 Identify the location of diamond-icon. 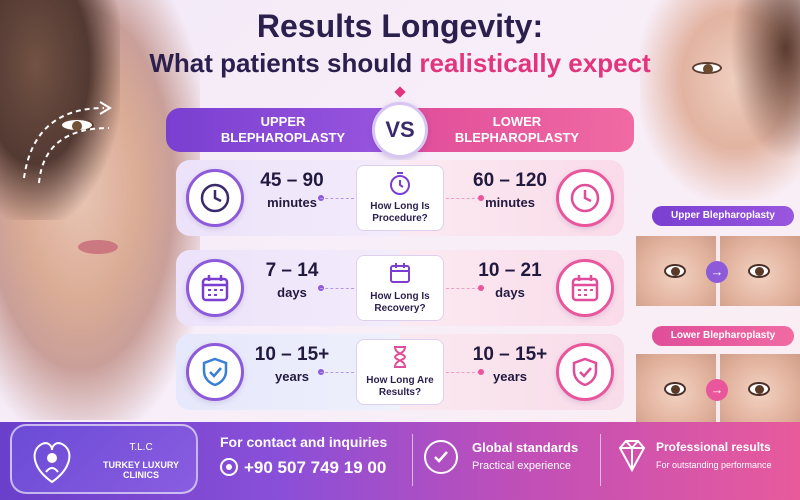
(632, 456).